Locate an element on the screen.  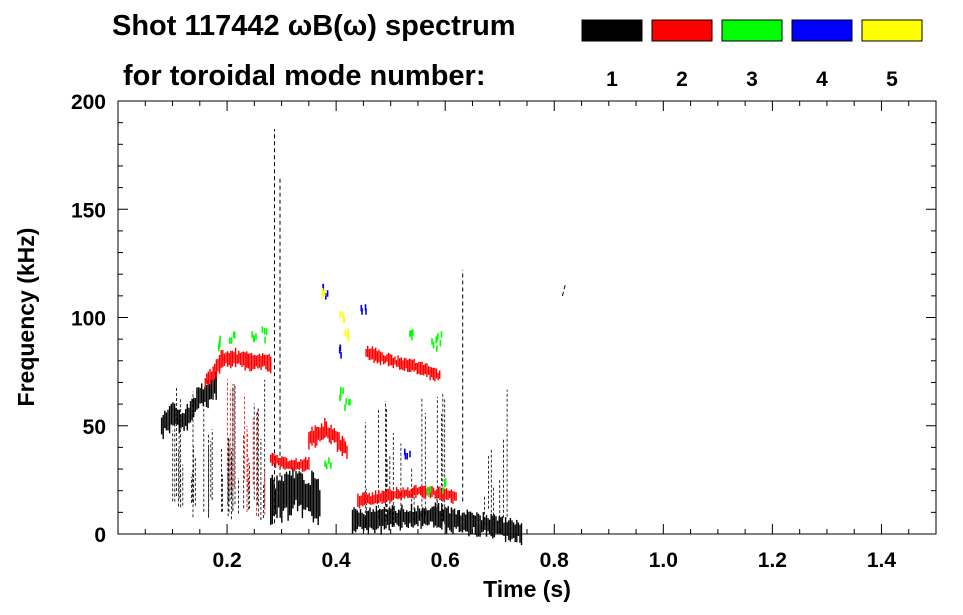
x-tick-label: 0.2 is located at coordinates (226, 560).